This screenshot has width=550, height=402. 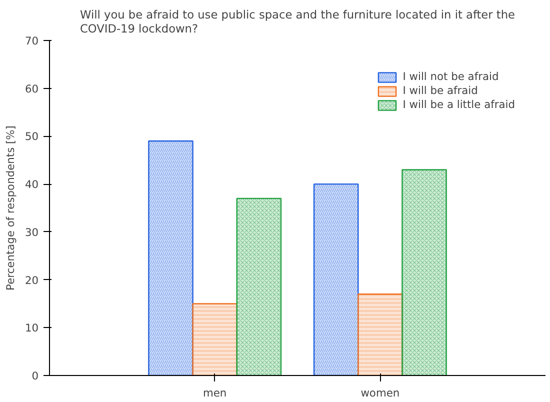 I want to click on y-tick-label: 30, so click(x=31, y=232).